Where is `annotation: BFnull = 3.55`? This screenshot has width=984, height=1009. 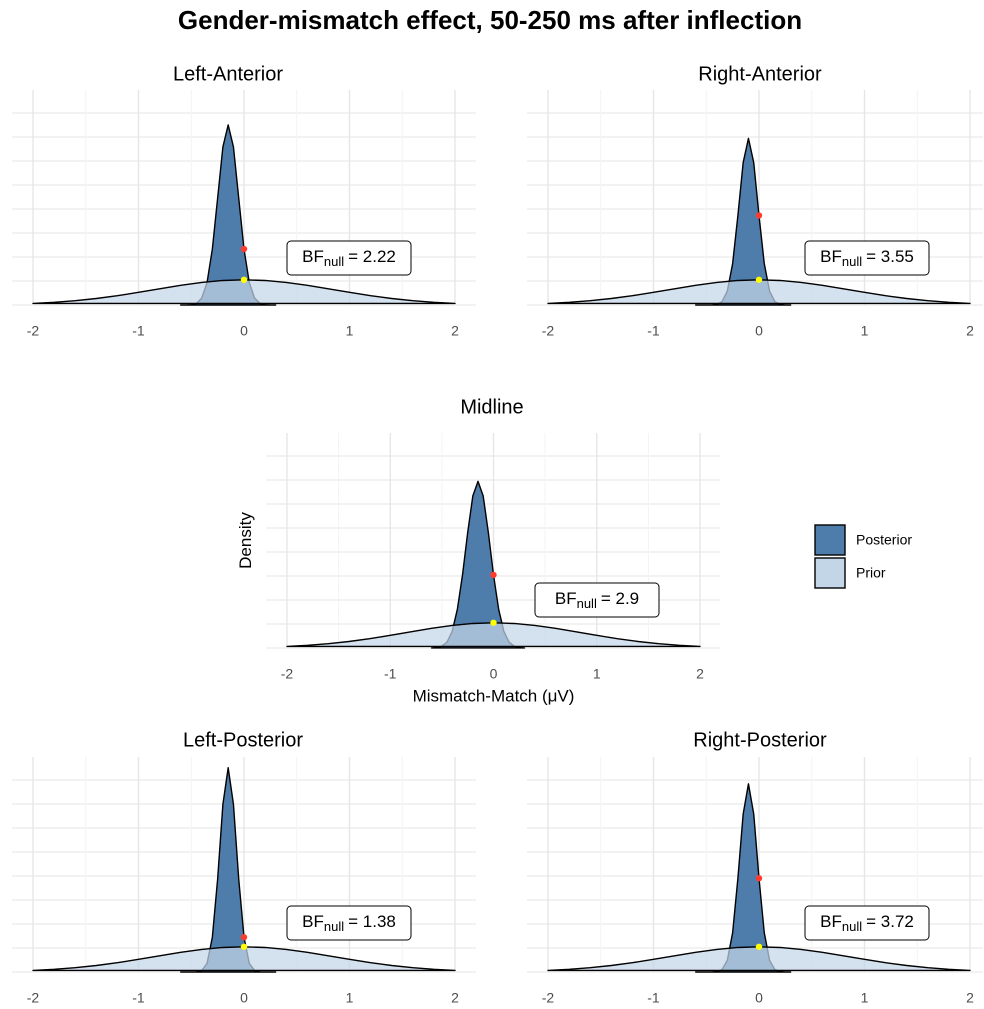 annotation: BFnull = 3.55 is located at coordinates (867, 258).